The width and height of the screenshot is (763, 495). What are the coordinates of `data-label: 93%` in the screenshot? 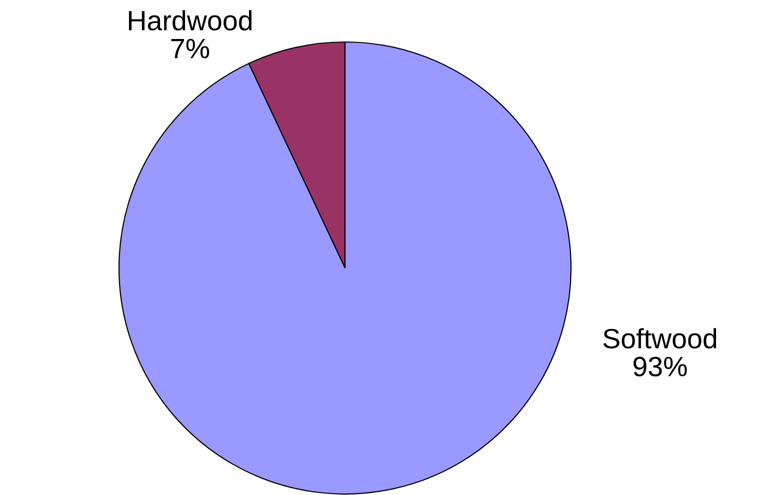 It's located at (660, 366).